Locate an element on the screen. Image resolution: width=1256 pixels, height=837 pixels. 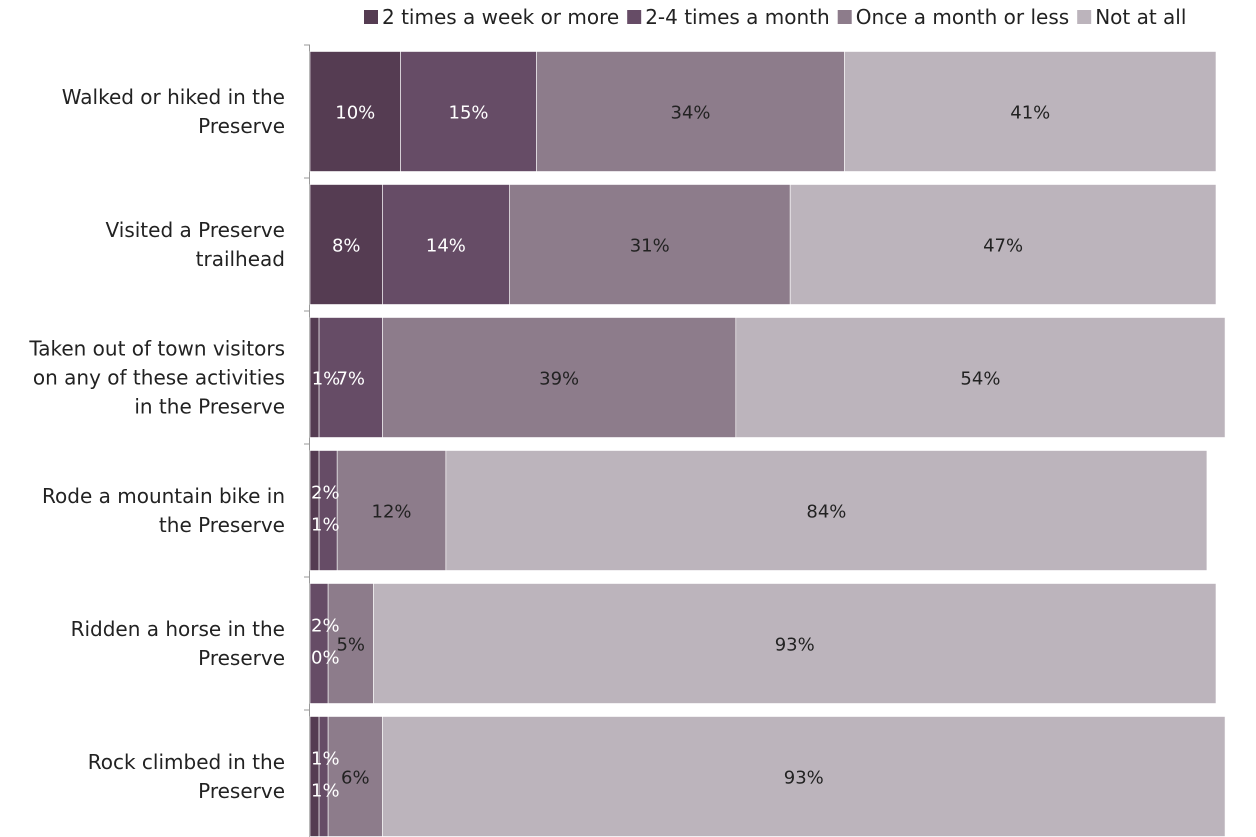
data-label: 5% is located at coordinates (350, 645).